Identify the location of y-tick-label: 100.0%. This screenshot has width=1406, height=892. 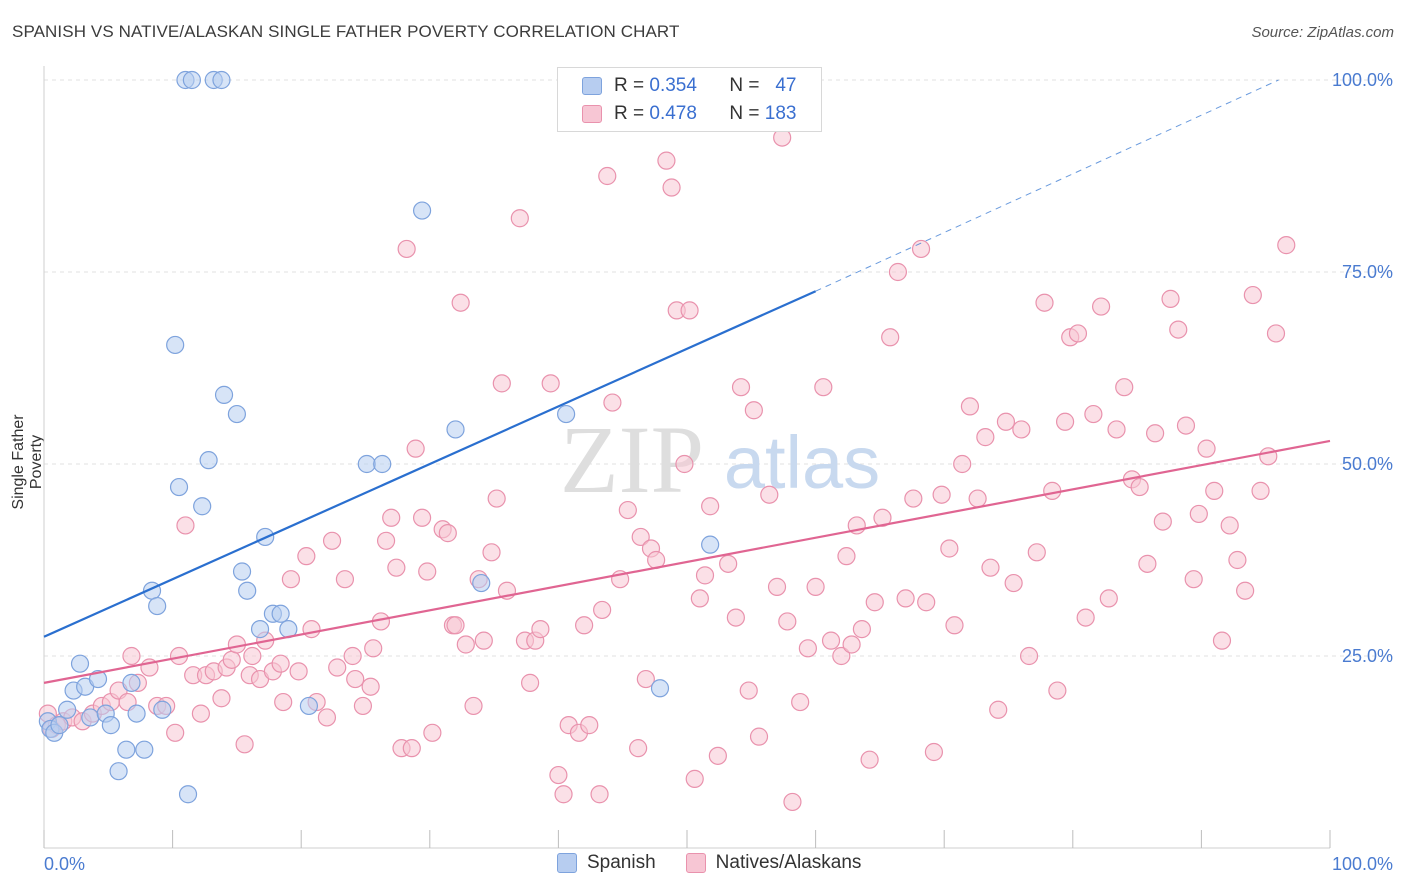
(1362, 80).